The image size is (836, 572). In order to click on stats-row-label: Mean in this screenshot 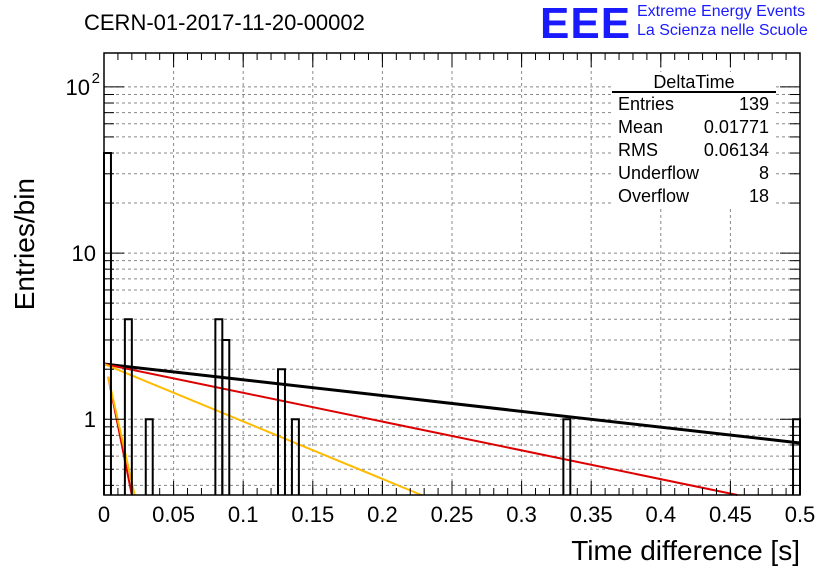, I will do `click(640, 127)`.